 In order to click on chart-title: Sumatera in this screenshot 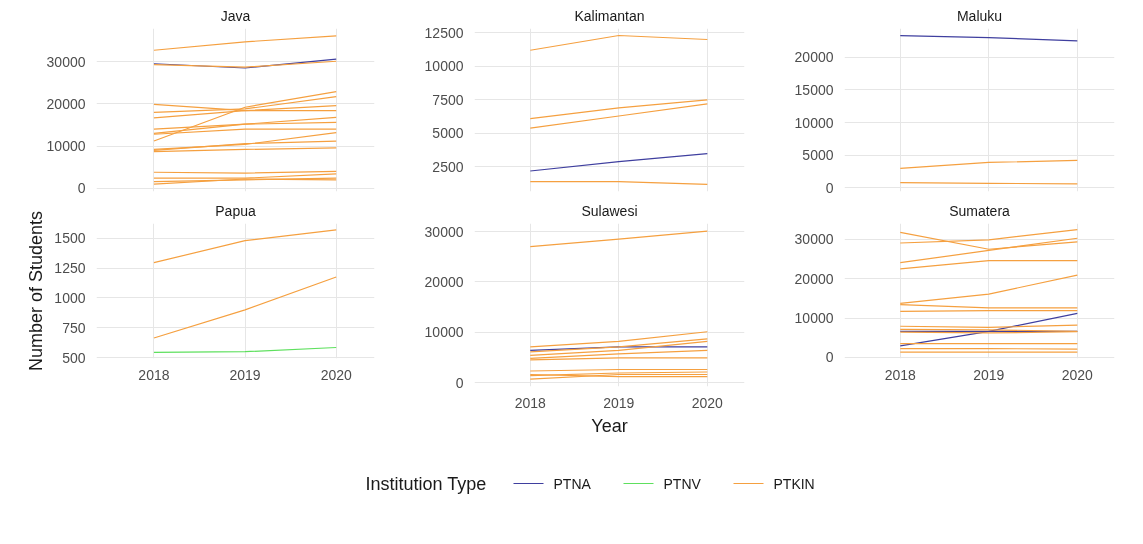, I will do `click(980, 210)`.